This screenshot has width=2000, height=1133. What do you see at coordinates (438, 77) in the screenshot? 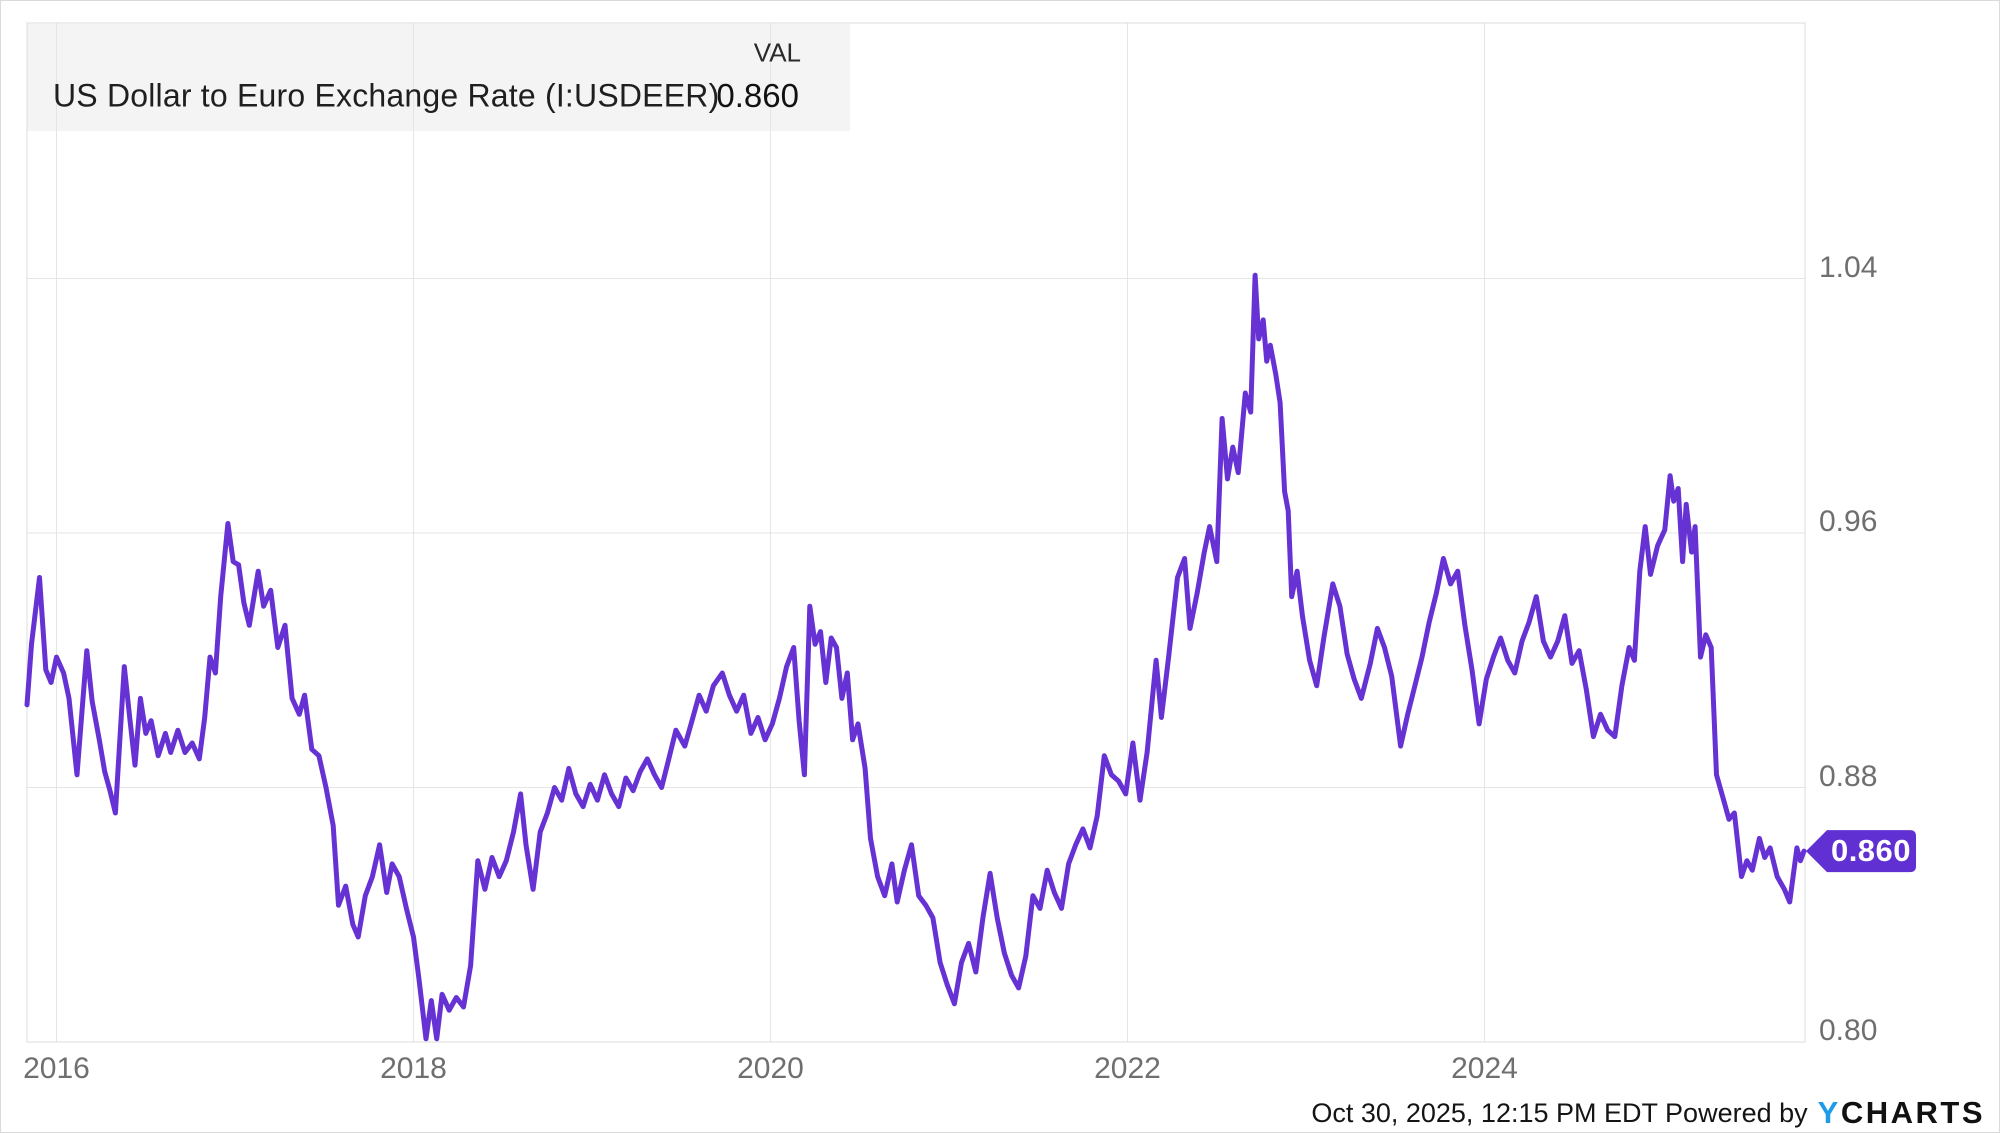
I see `legend-background` at bounding box center [438, 77].